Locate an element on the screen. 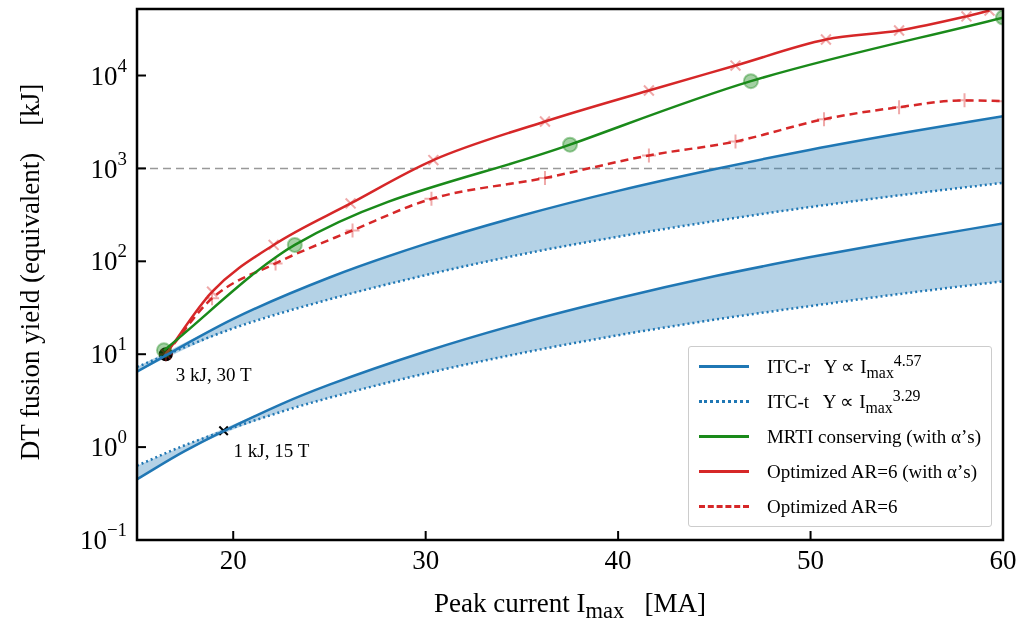 The height and width of the screenshot is (630, 1025). x-tick-label: 40 is located at coordinates (618, 560).